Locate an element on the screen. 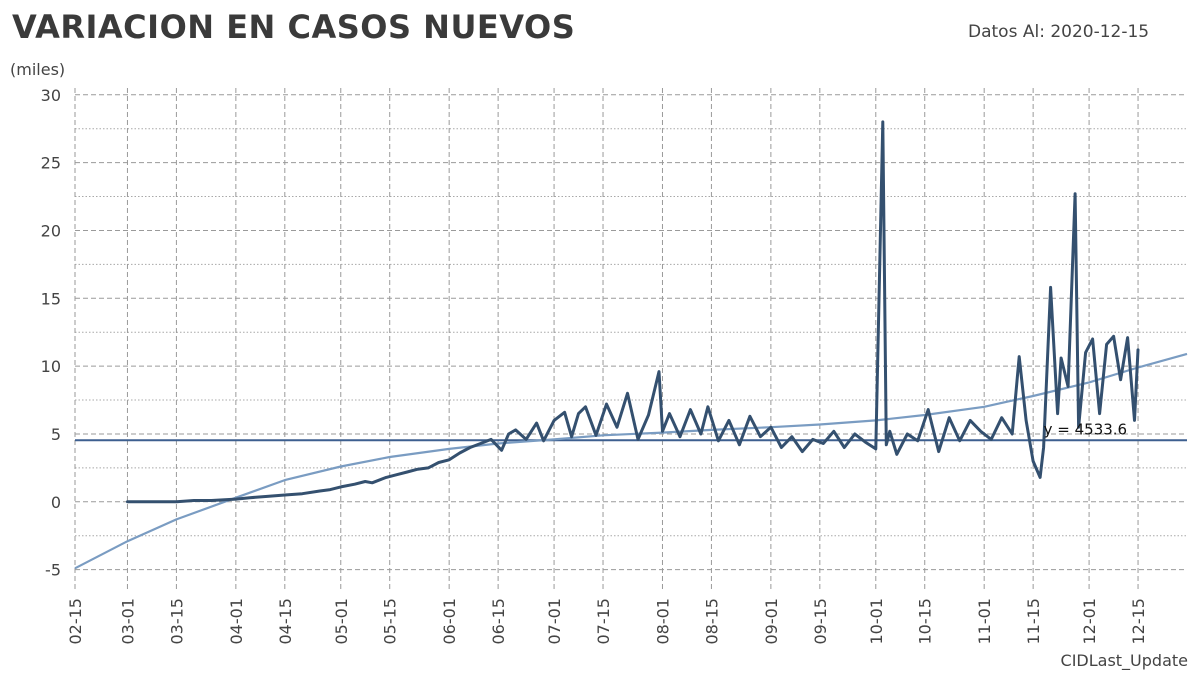 This screenshot has width=1200, height=676. x-tick-label: 10-01 is located at coordinates (876, 621).